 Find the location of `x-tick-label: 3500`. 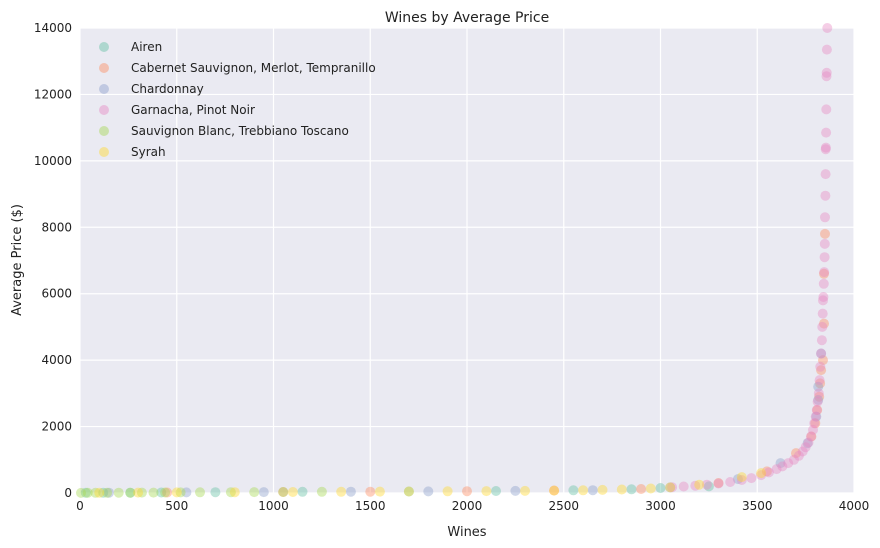

x-tick-label: 3500 is located at coordinates (757, 506).